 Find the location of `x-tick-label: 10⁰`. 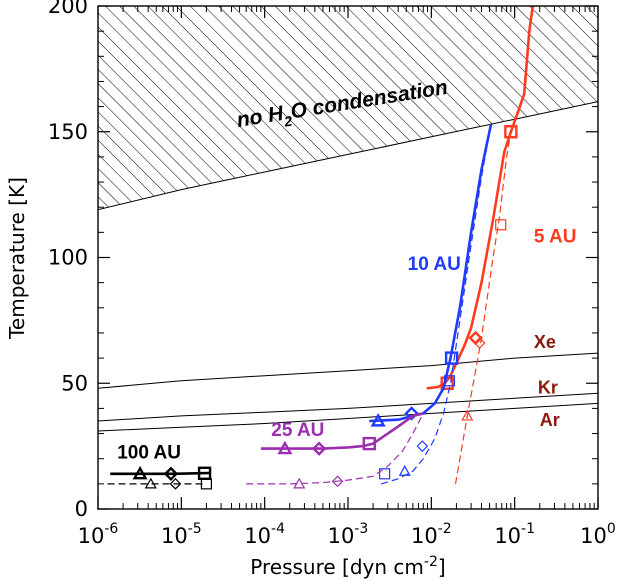

x-tick-label: 10⁰ is located at coordinates (598, 534).